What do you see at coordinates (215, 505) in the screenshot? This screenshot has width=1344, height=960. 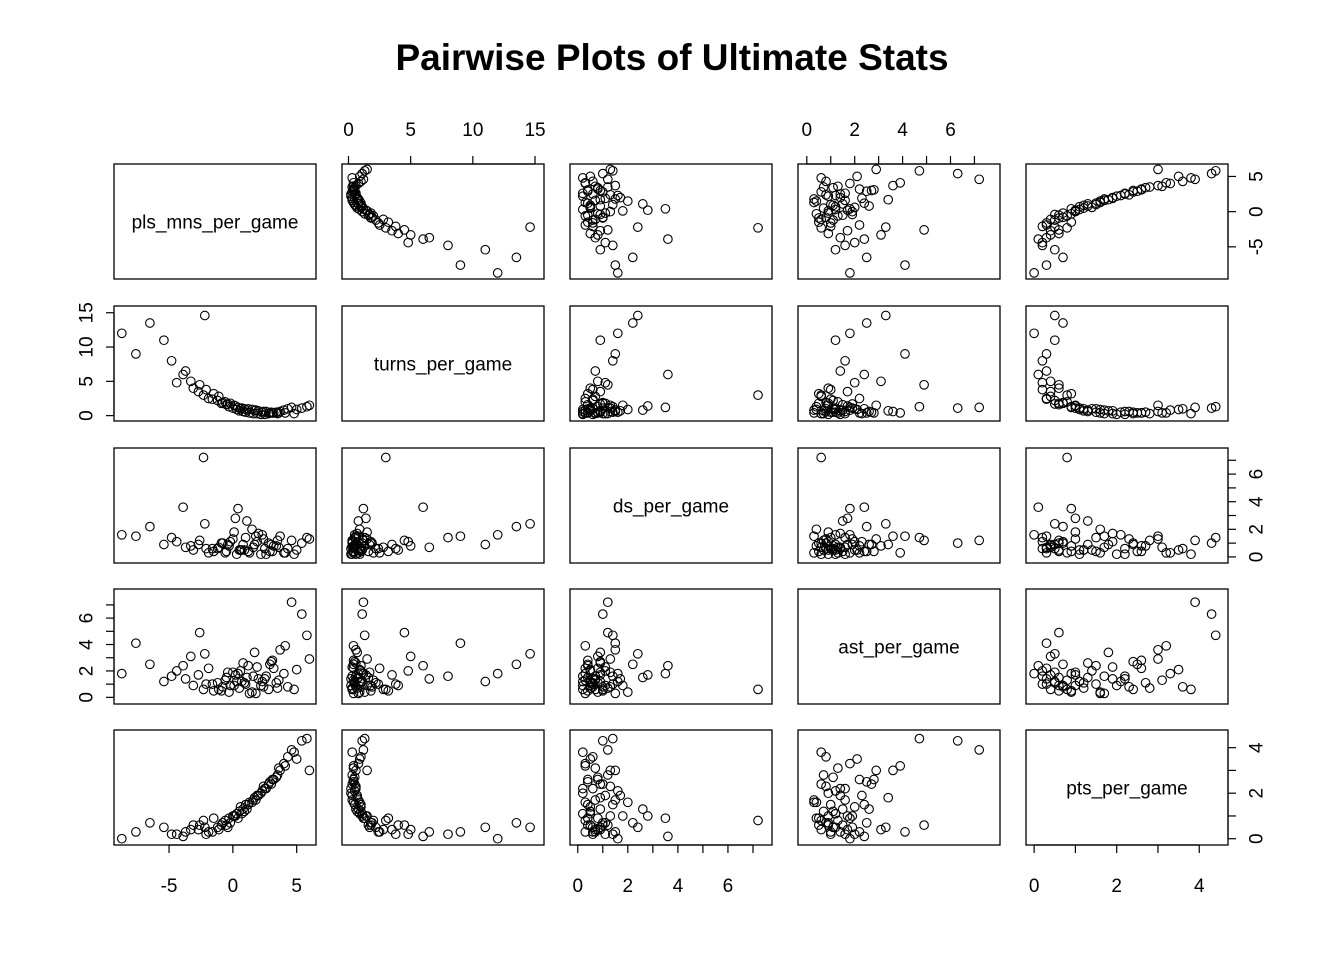 I see `panel-ds_per_game-vs-pls_mns_per_game` at bounding box center [215, 505].